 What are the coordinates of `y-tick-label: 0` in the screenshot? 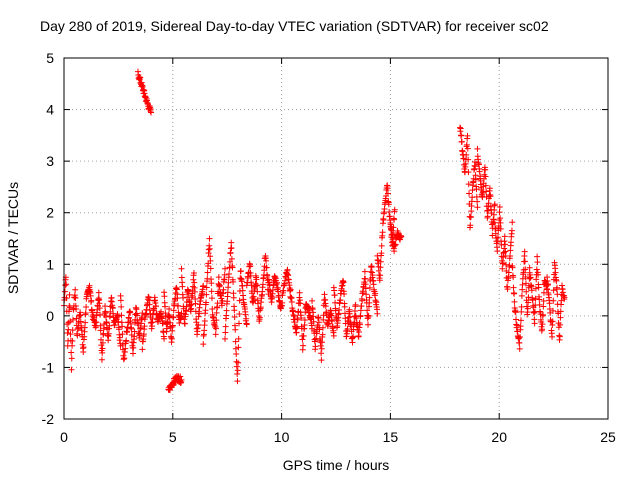 It's located at (50, 316).